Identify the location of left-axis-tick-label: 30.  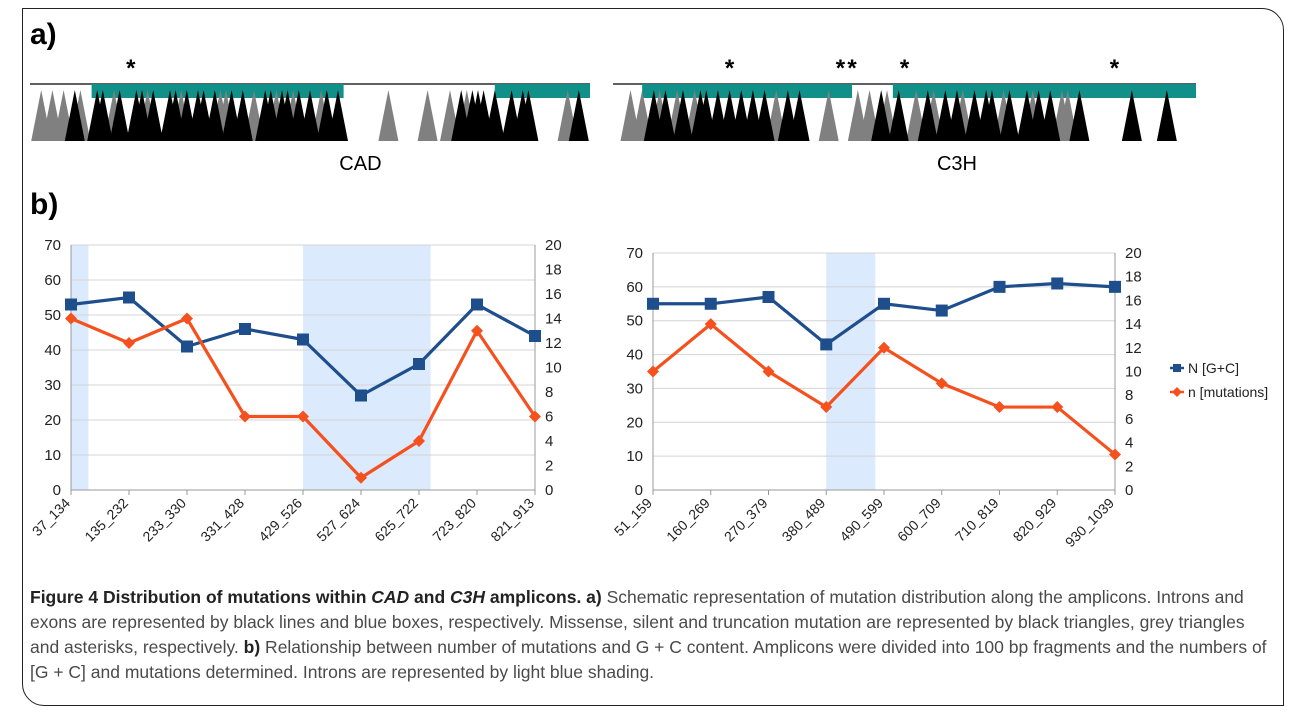
(634, 388).